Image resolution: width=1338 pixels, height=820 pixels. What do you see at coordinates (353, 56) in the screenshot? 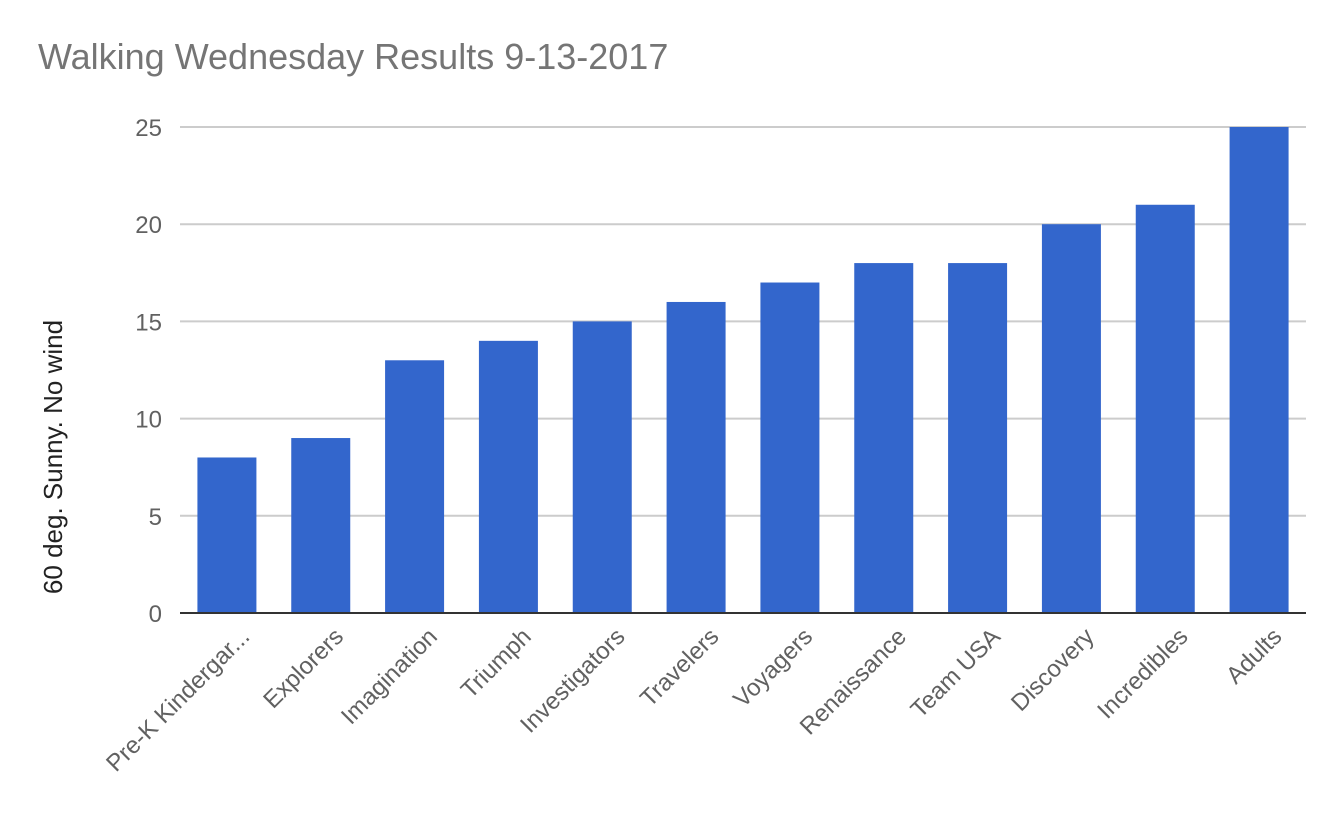
I see `chart-title: Walking Wednesday Results 9-13-2017` at bounding box center [353, 56].